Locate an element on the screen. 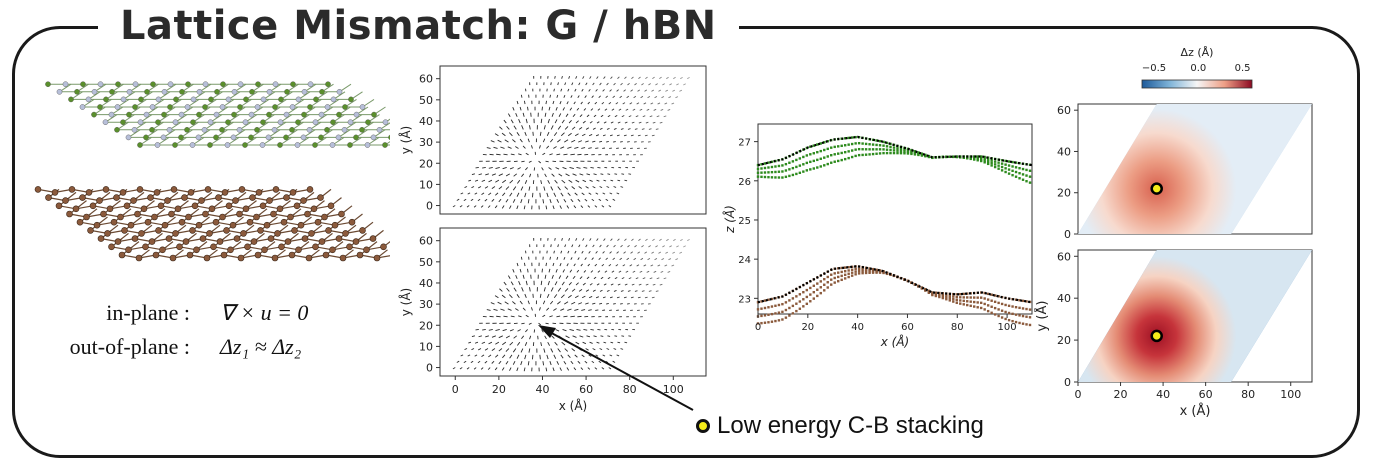 The width and height of the screenshot is (1375, 469). outofplane-label: out-of-plane : is located at coordinates (129, 346).